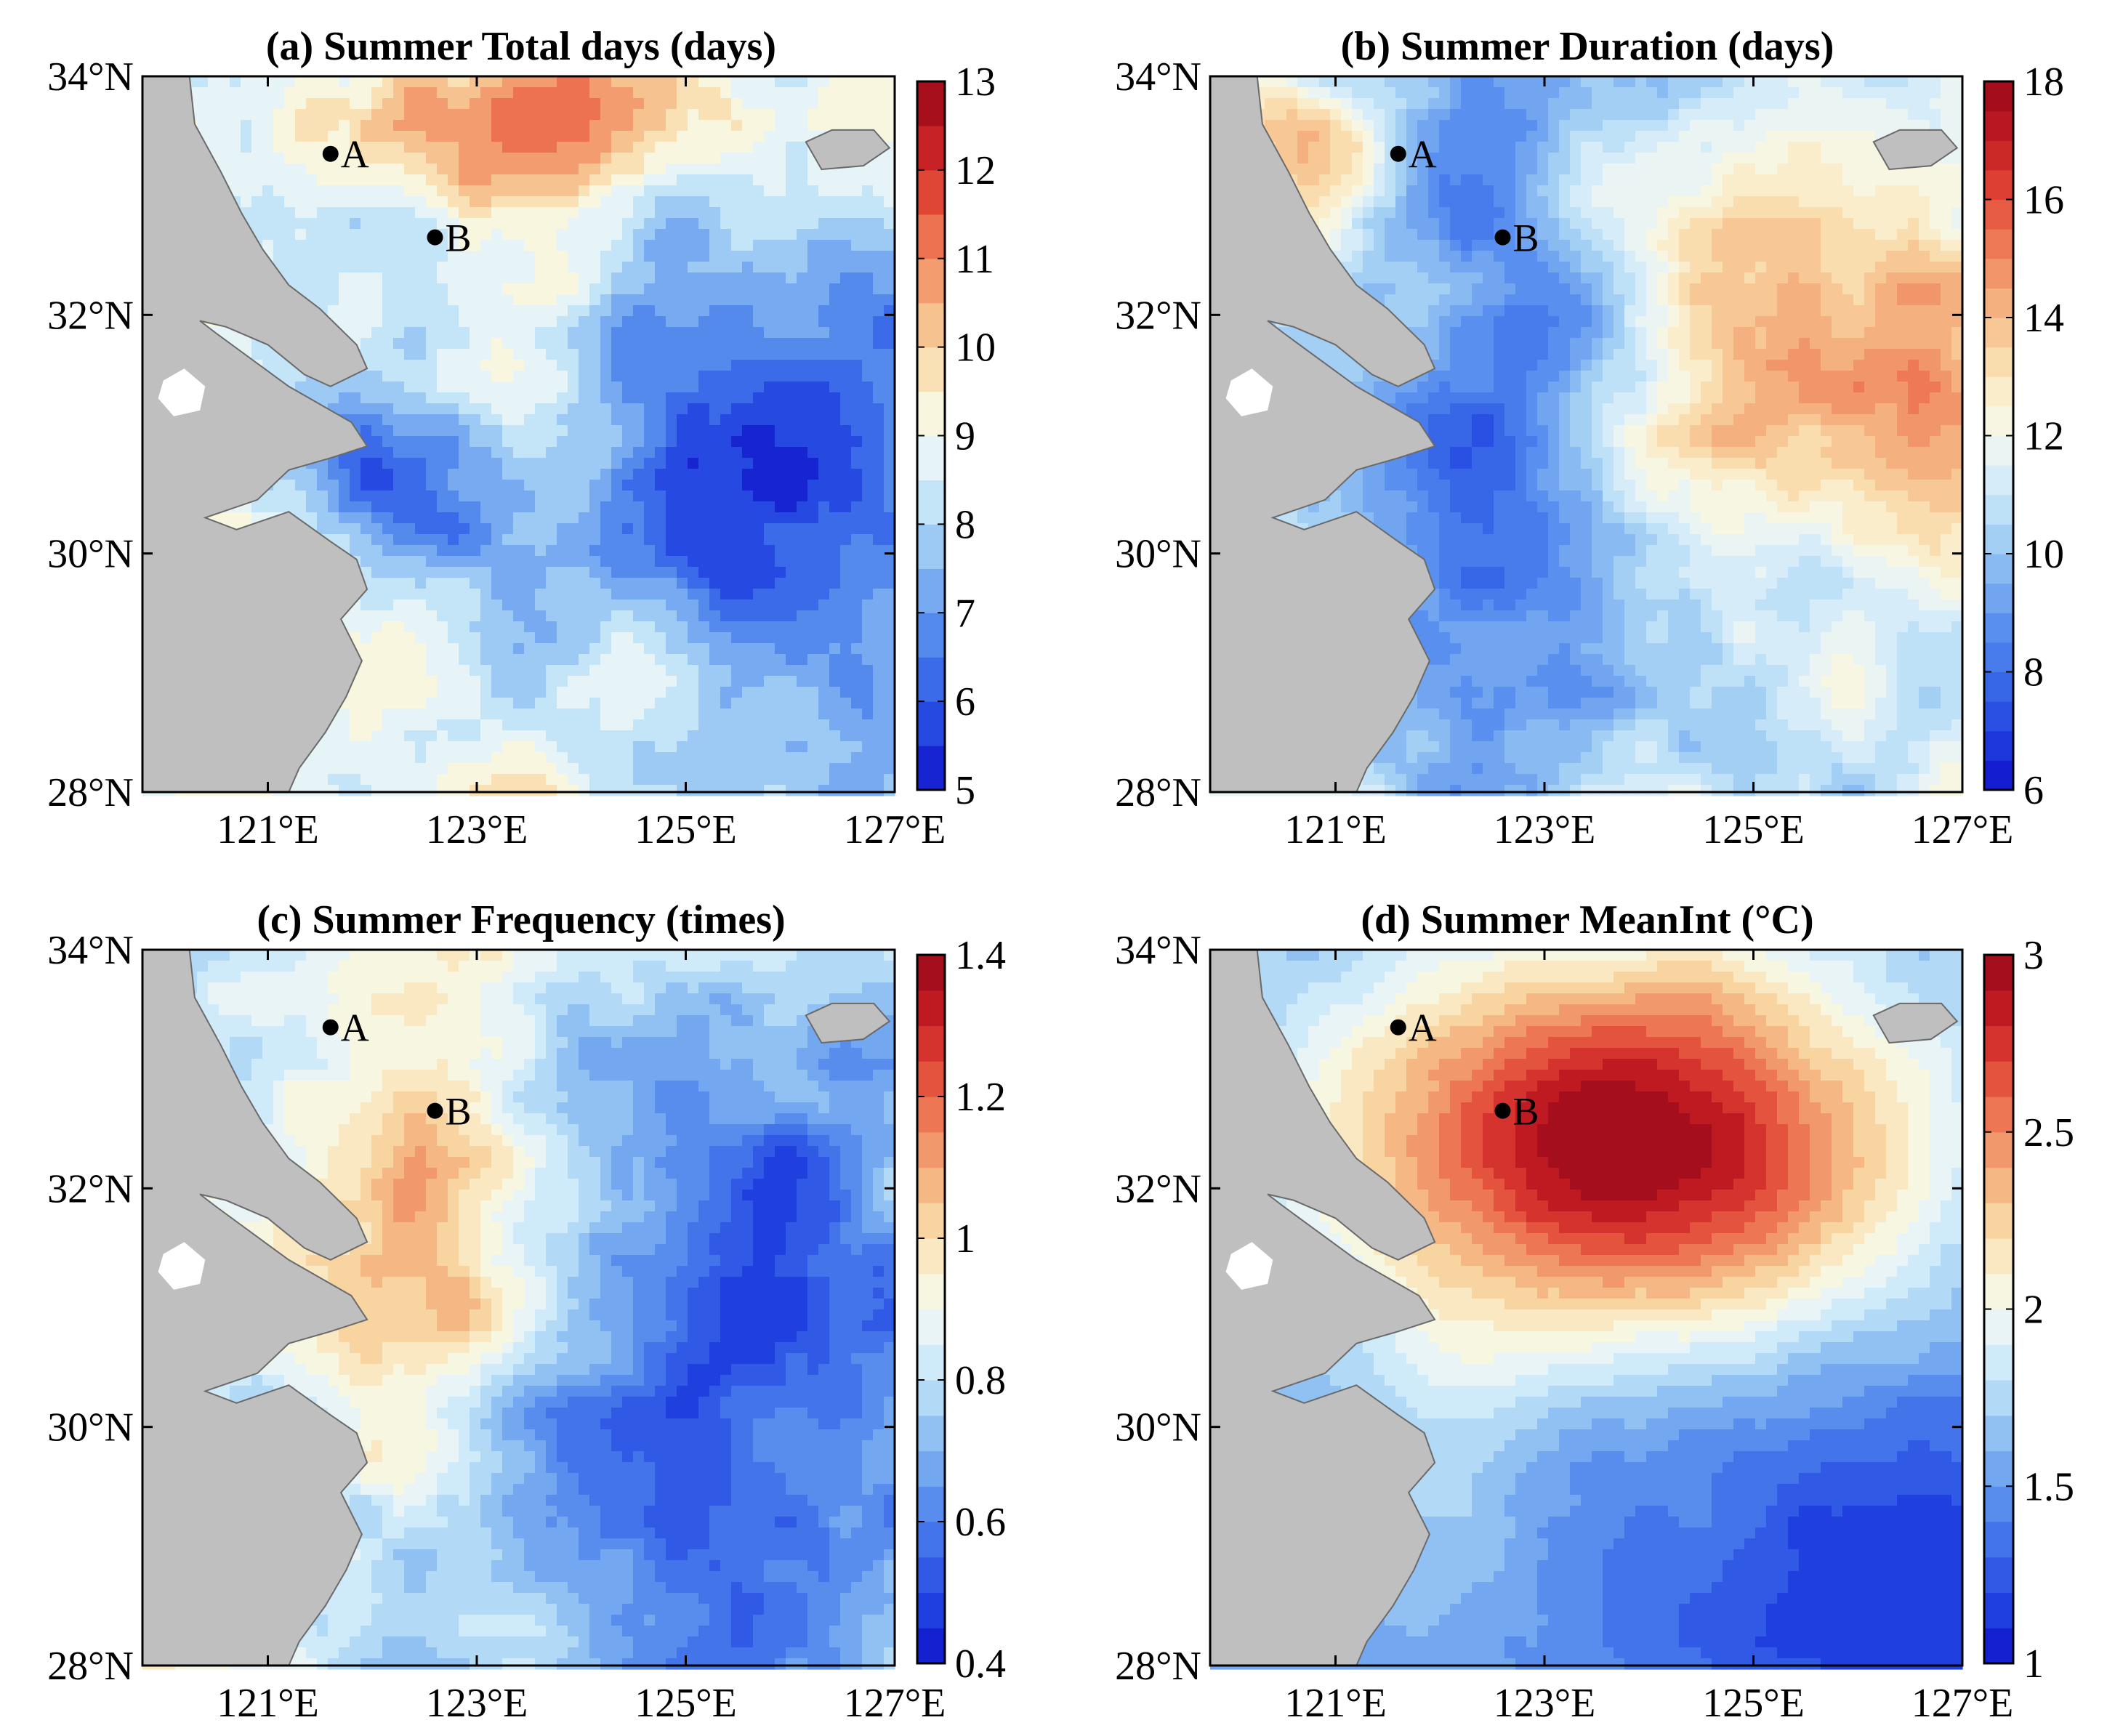 The image size is (2107, 1736). Describe the element at coordinates (1158, 554) in the screenshot. I see `lat-label: 30°N` at that location.